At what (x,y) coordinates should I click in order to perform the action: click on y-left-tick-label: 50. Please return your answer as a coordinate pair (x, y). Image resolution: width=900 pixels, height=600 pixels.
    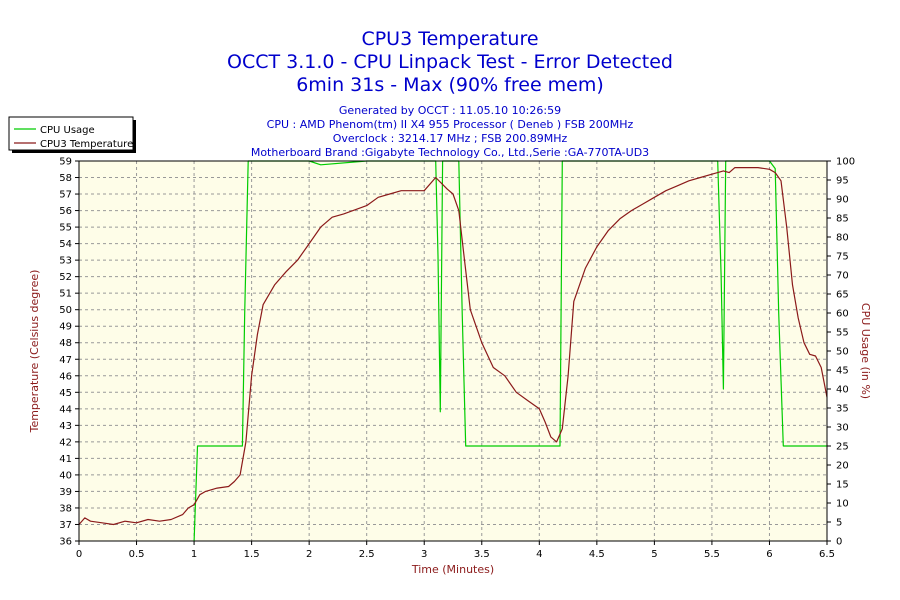
    Looking at the image, I should click on (65, 310).